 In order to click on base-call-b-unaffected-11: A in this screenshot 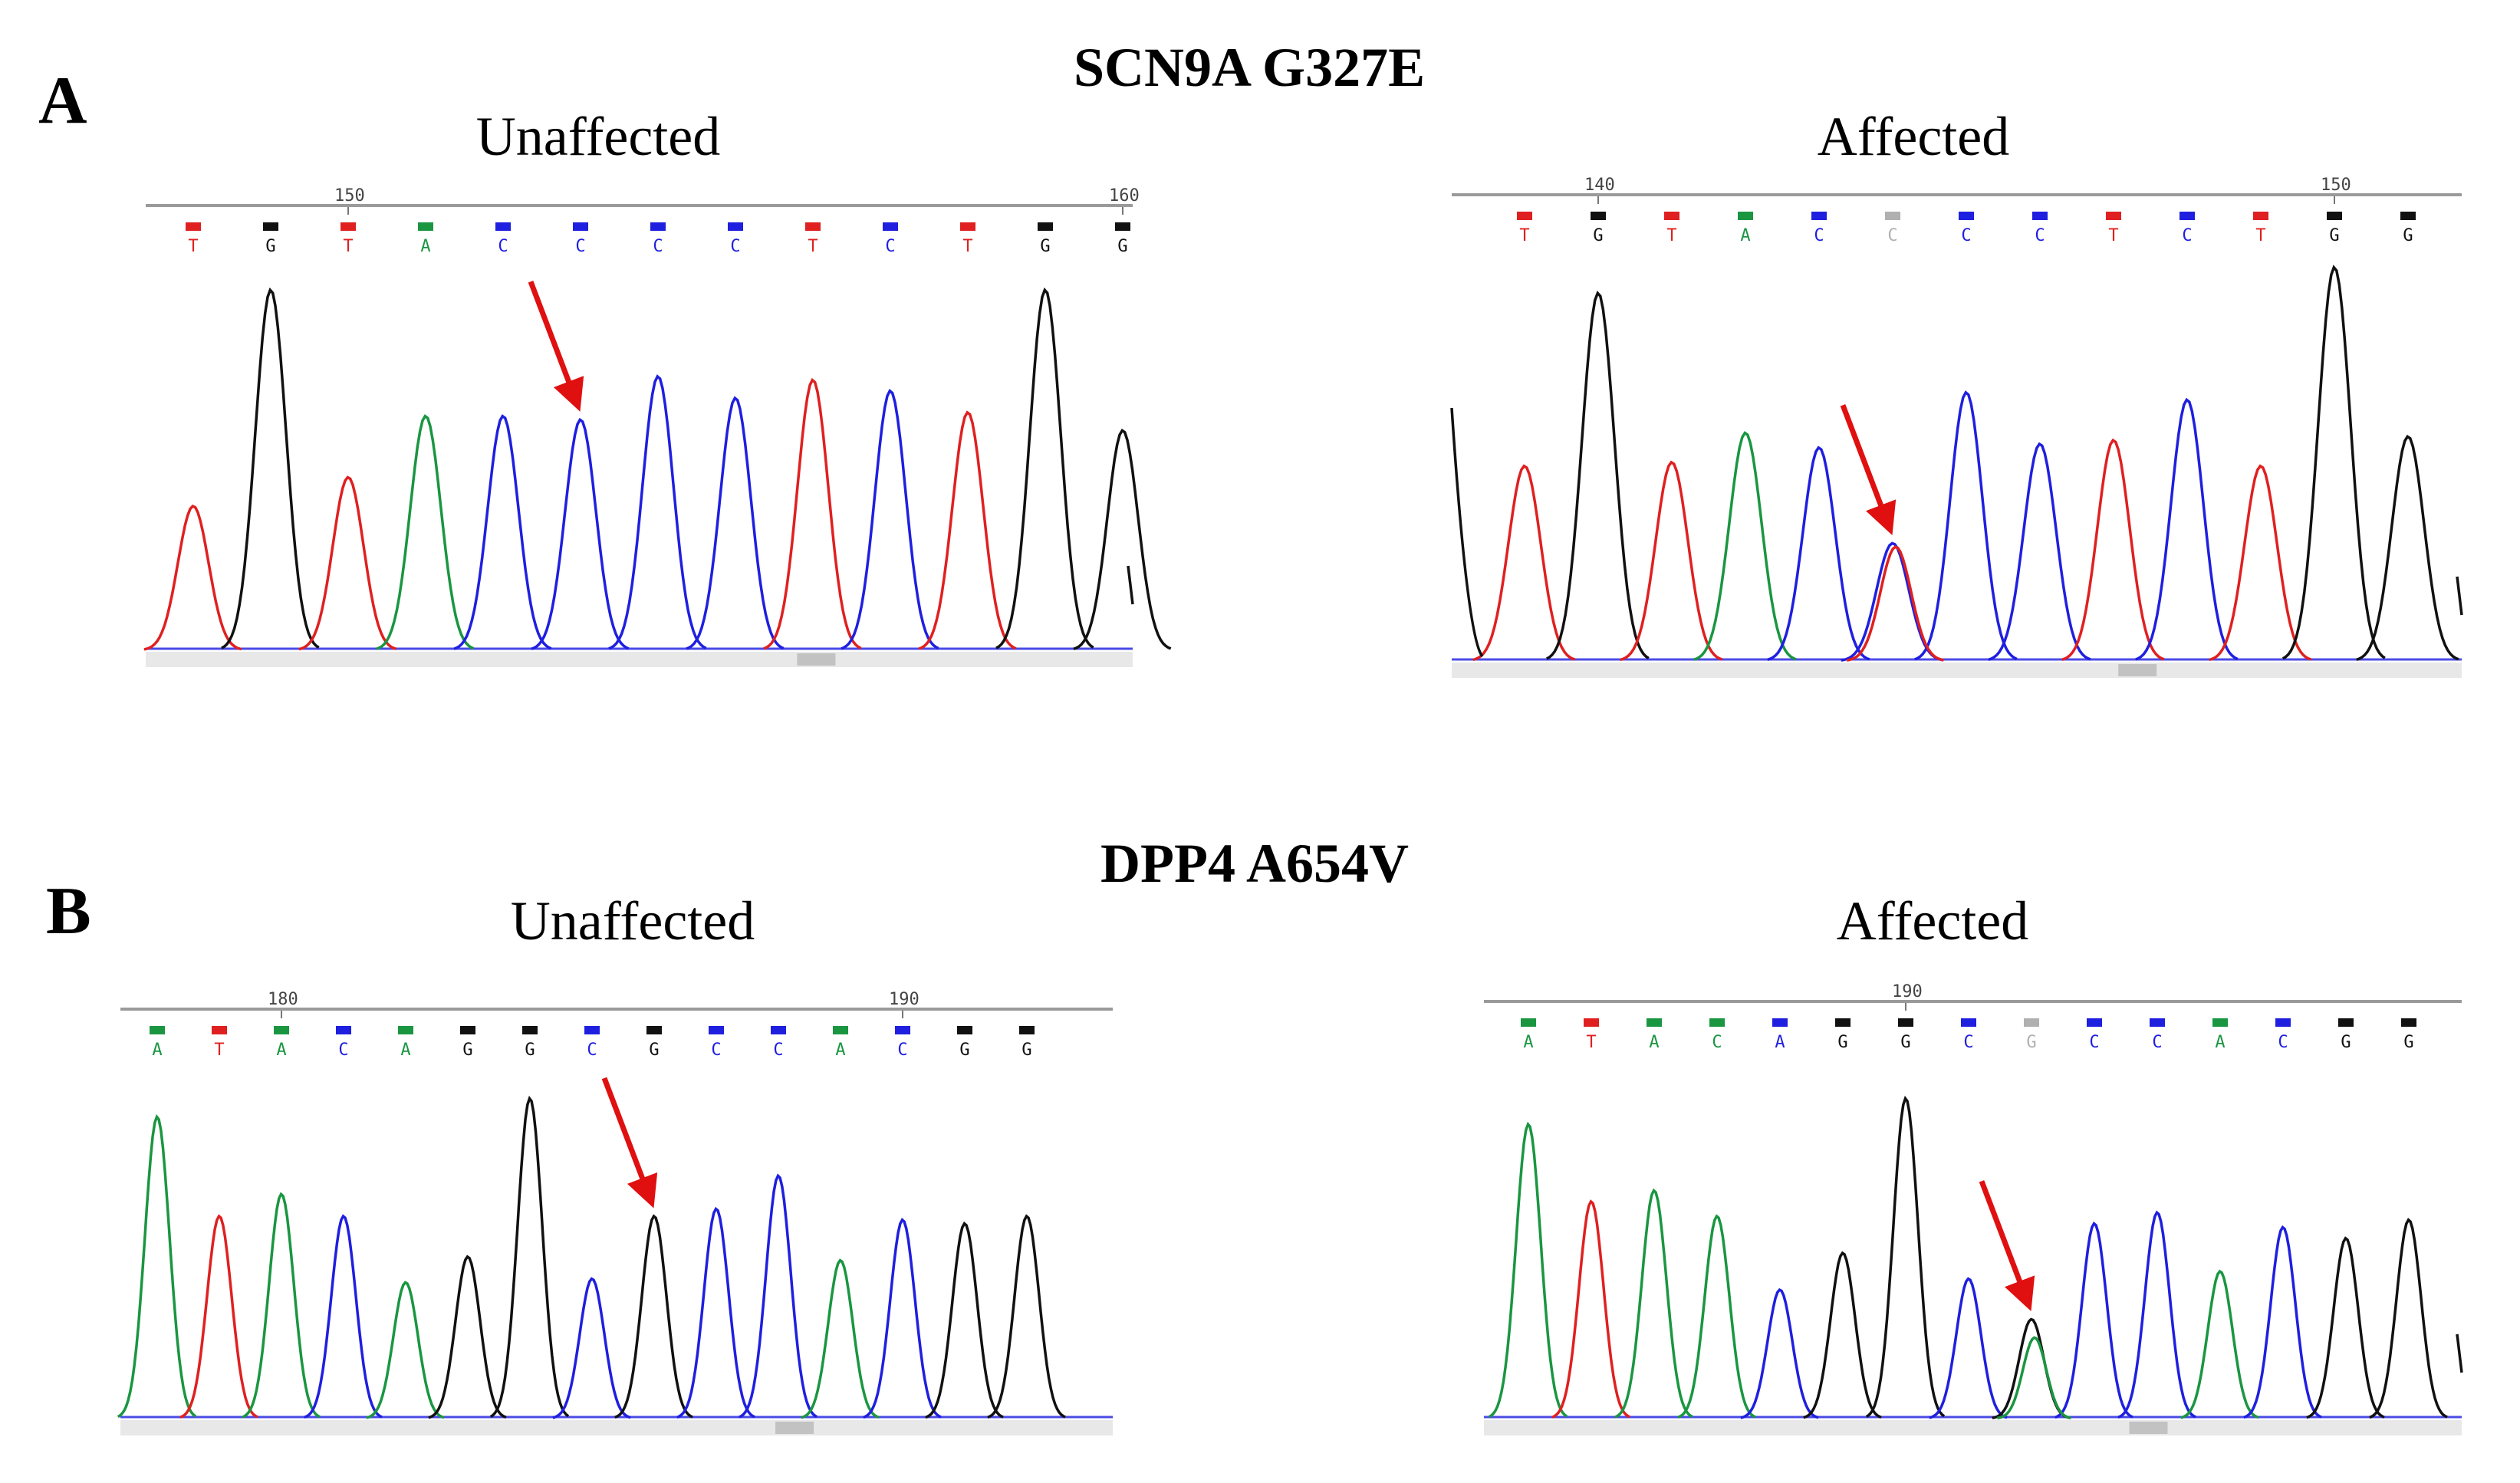, I will do `click(840, 1050)`.